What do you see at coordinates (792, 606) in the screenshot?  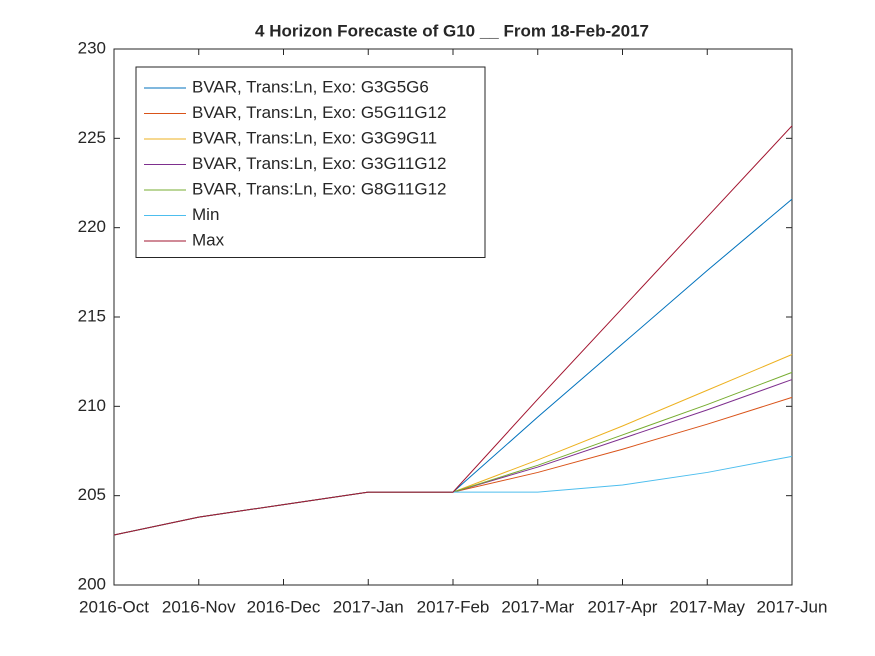 I see `x-tick-label: 2017-Jun` at bounding box center [792, 606].